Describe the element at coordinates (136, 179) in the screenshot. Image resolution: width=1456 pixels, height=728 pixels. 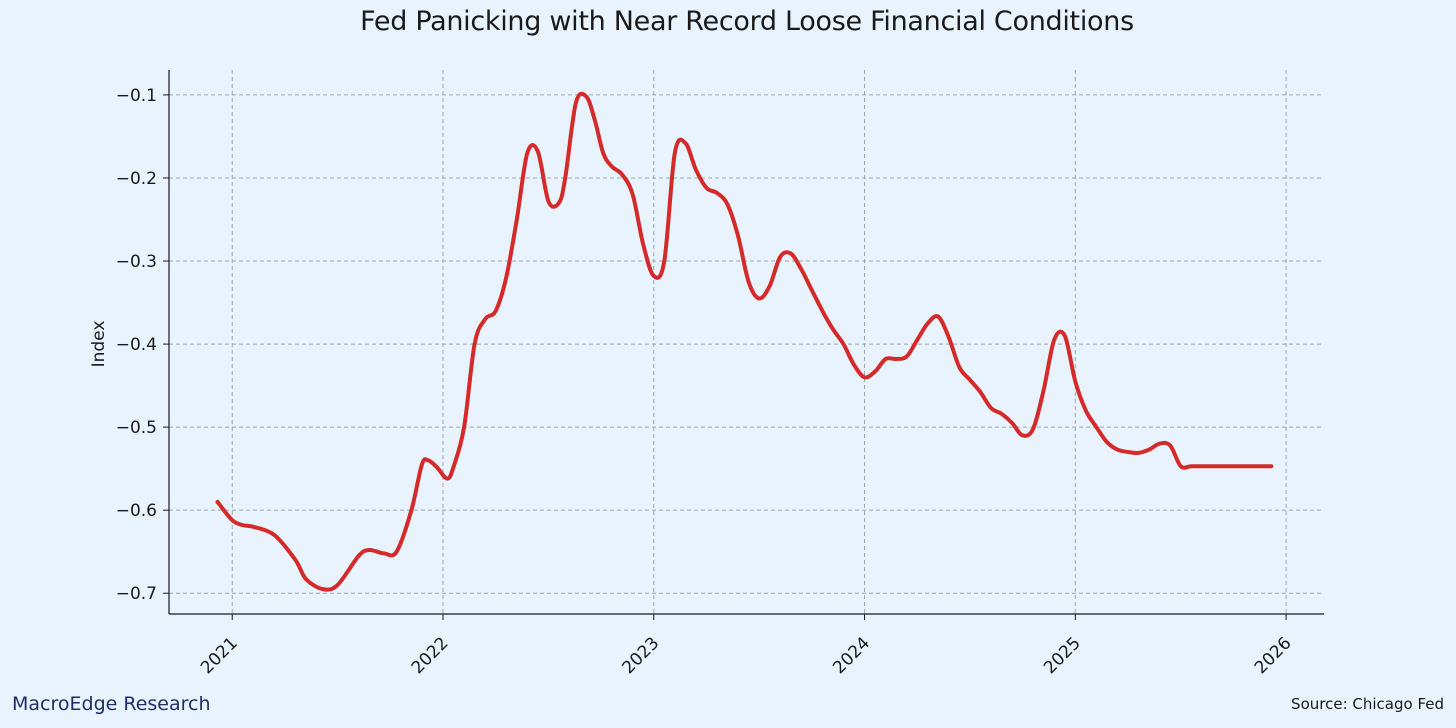
I see `y-tick-label: −0.2` at that location.